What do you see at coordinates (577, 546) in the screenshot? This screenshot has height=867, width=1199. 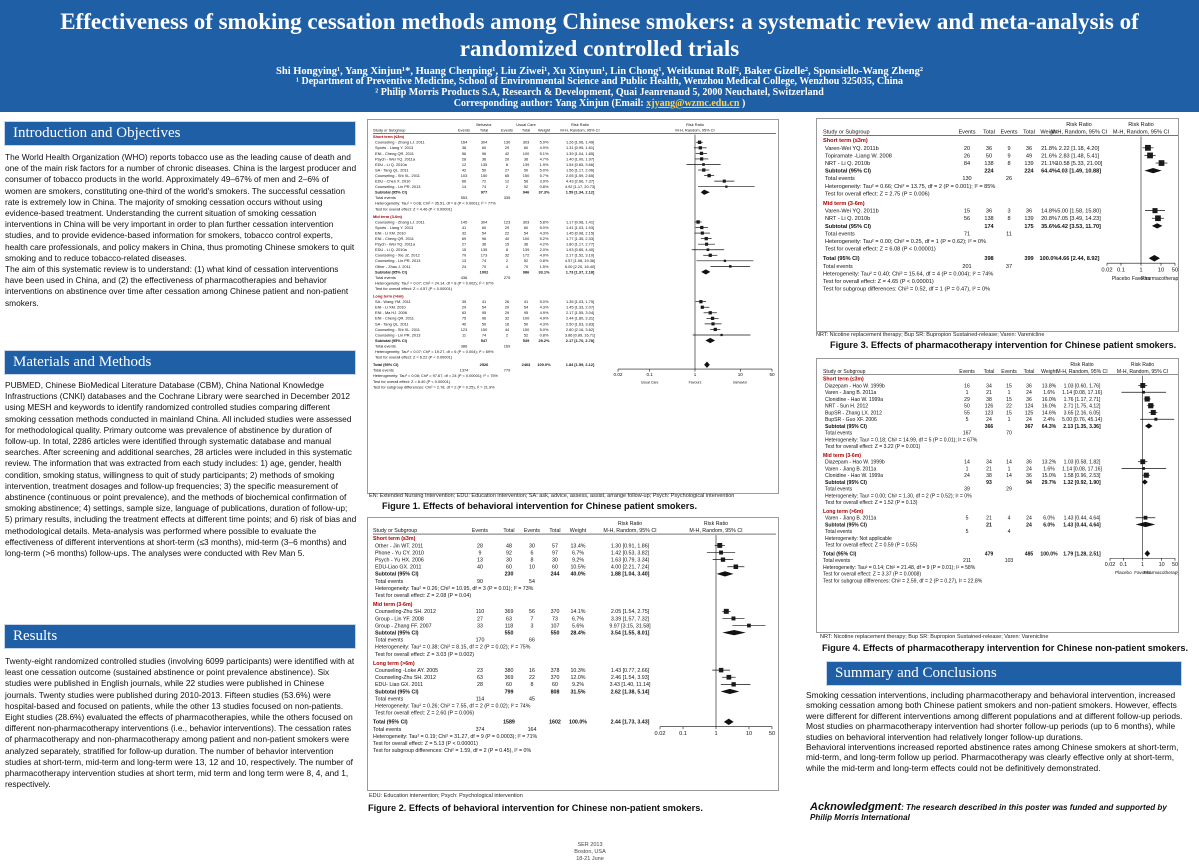 I see `study-weight: 13.4%` at bounding box center [577, 546].